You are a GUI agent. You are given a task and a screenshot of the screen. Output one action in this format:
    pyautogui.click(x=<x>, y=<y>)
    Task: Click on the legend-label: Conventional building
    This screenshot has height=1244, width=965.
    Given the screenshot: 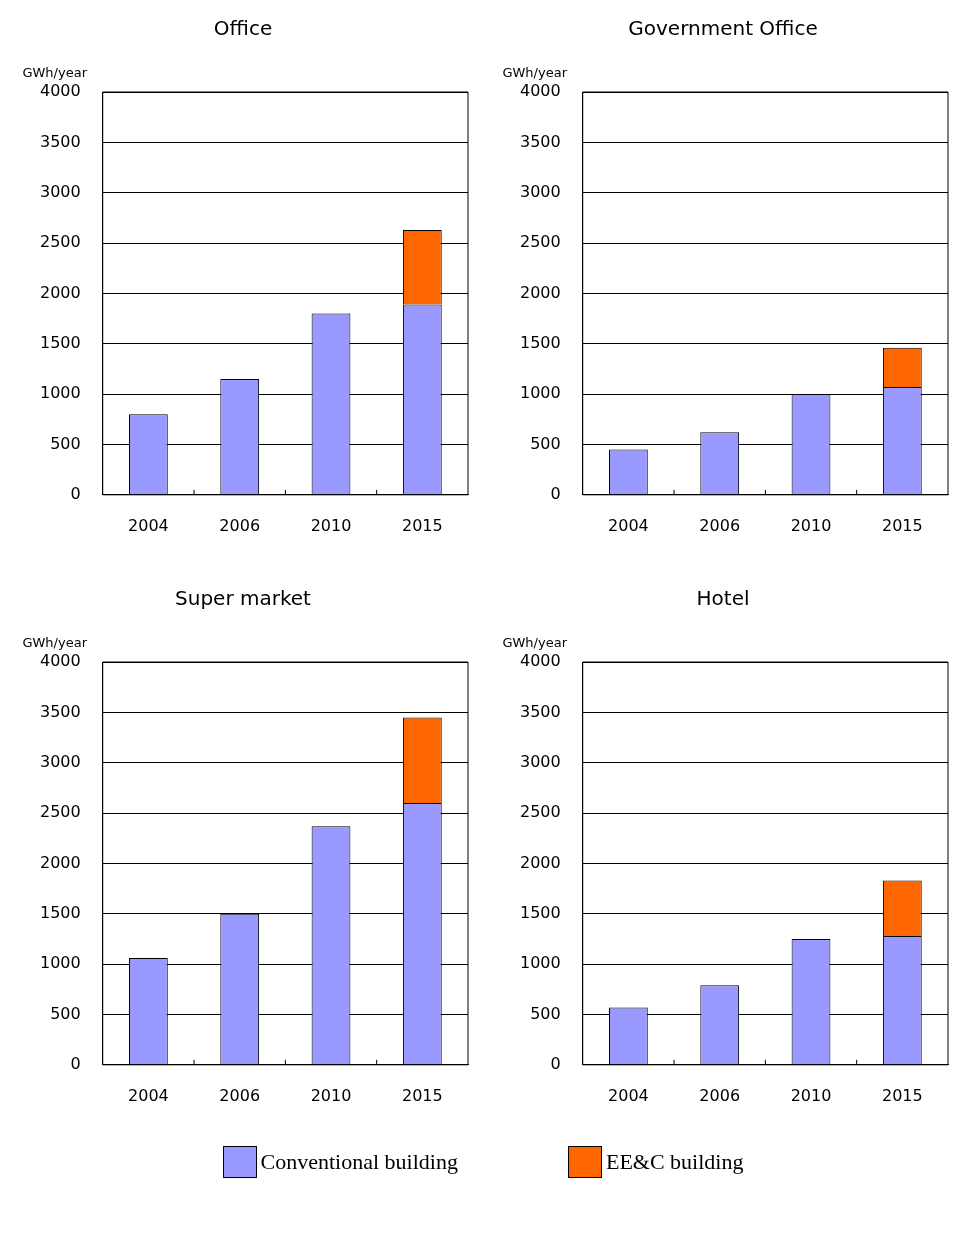 What is the action you would take?
    pyautogui.click(x=359, y=1162)
    